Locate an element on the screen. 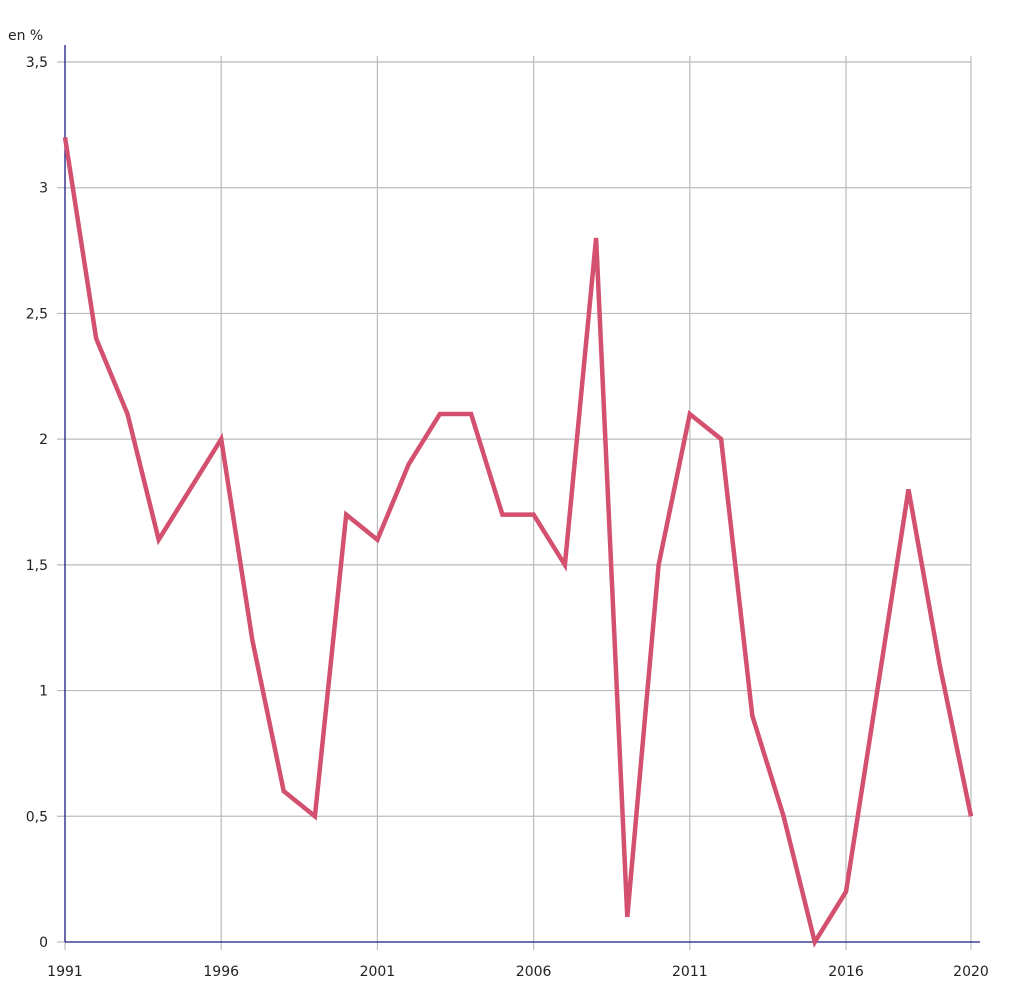  y-tick-label: 3 is located at coordinates (43, 189).